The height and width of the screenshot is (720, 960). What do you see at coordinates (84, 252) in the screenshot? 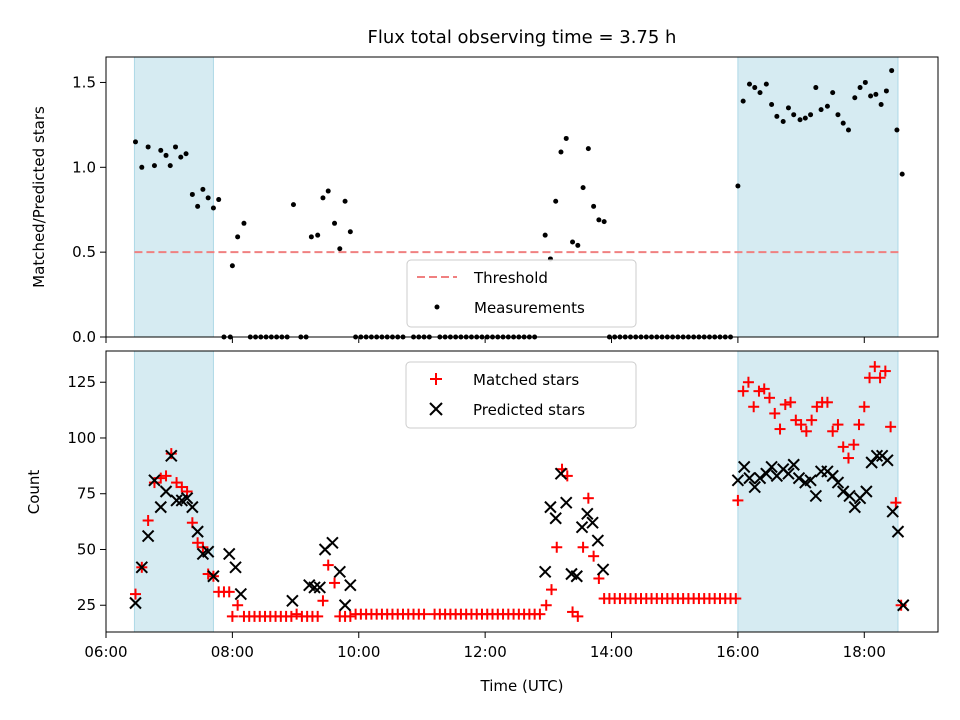
I see `y-tick-label: 0.5` at bounding box center [84, 252].